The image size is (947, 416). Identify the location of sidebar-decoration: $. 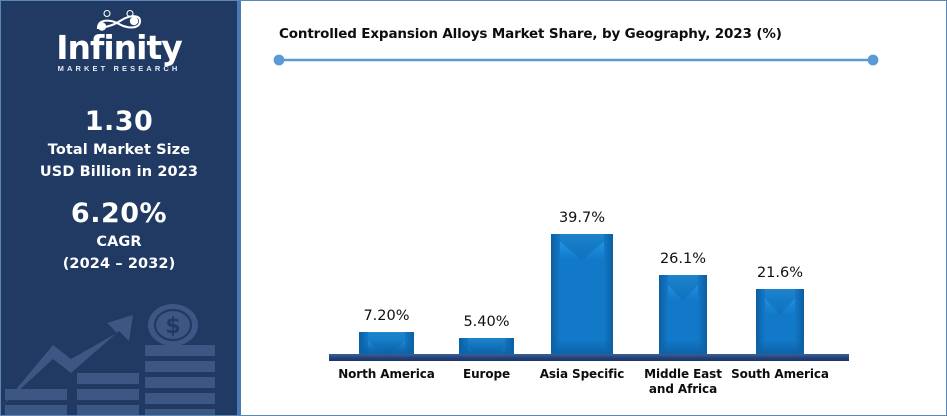
(119, 356).